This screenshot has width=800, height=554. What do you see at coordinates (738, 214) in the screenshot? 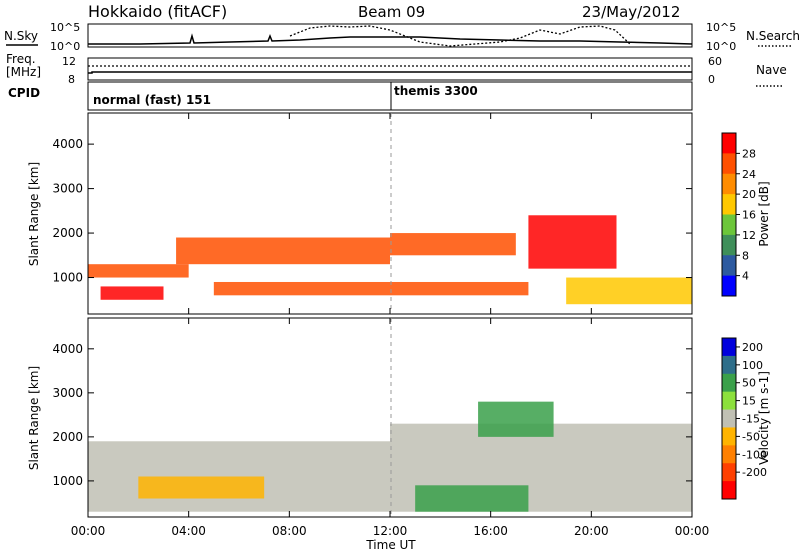
I see `power-colorbar: 4 8 12 16 20 24 28` at bounding box center [738, 214].